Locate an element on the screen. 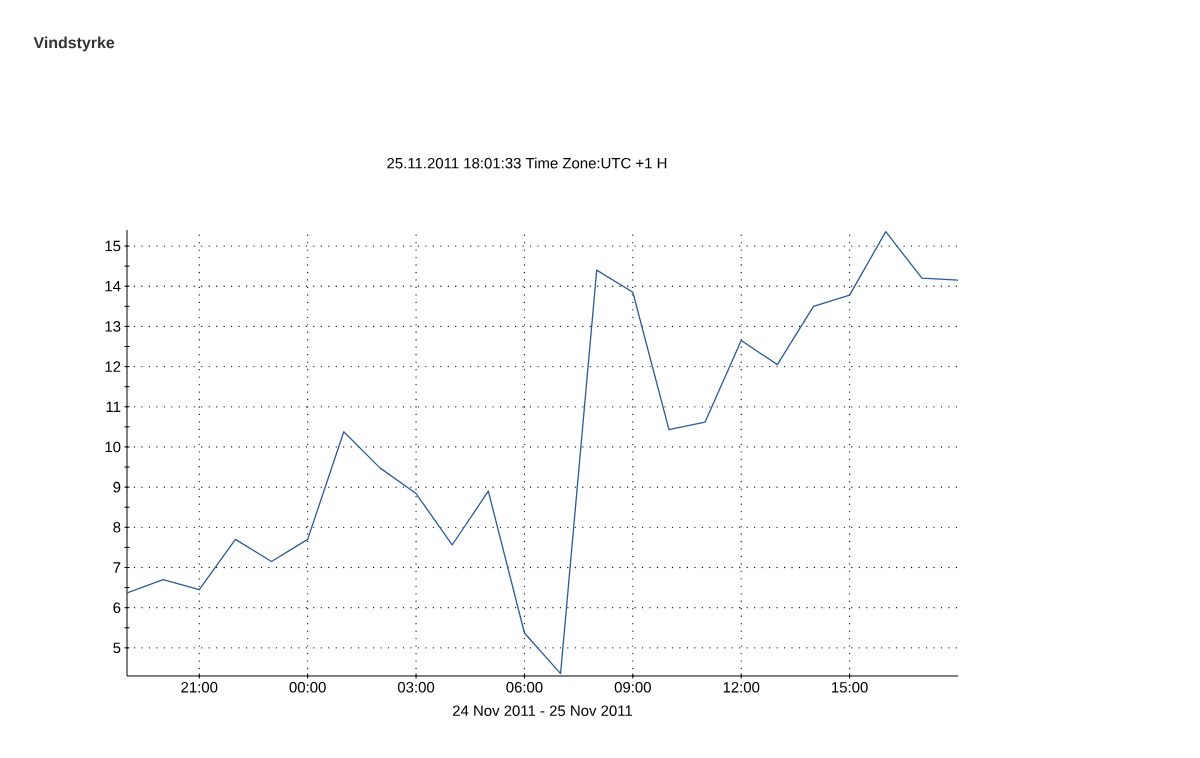  x-tick-label: 15:00 is located at coordinates (850, 687).